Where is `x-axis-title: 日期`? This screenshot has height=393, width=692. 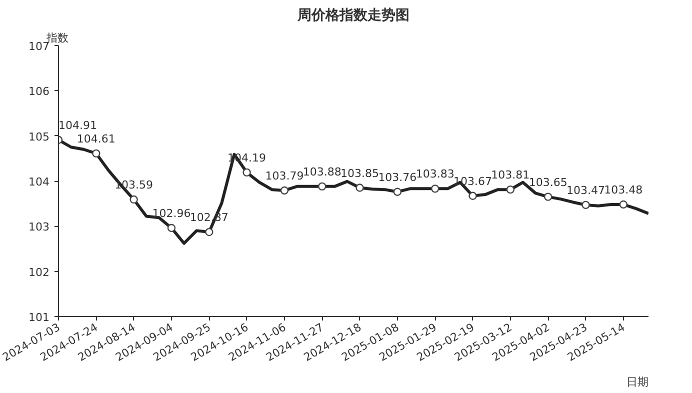
x-axis-title: 日期 is located at coordinates (637, 382).